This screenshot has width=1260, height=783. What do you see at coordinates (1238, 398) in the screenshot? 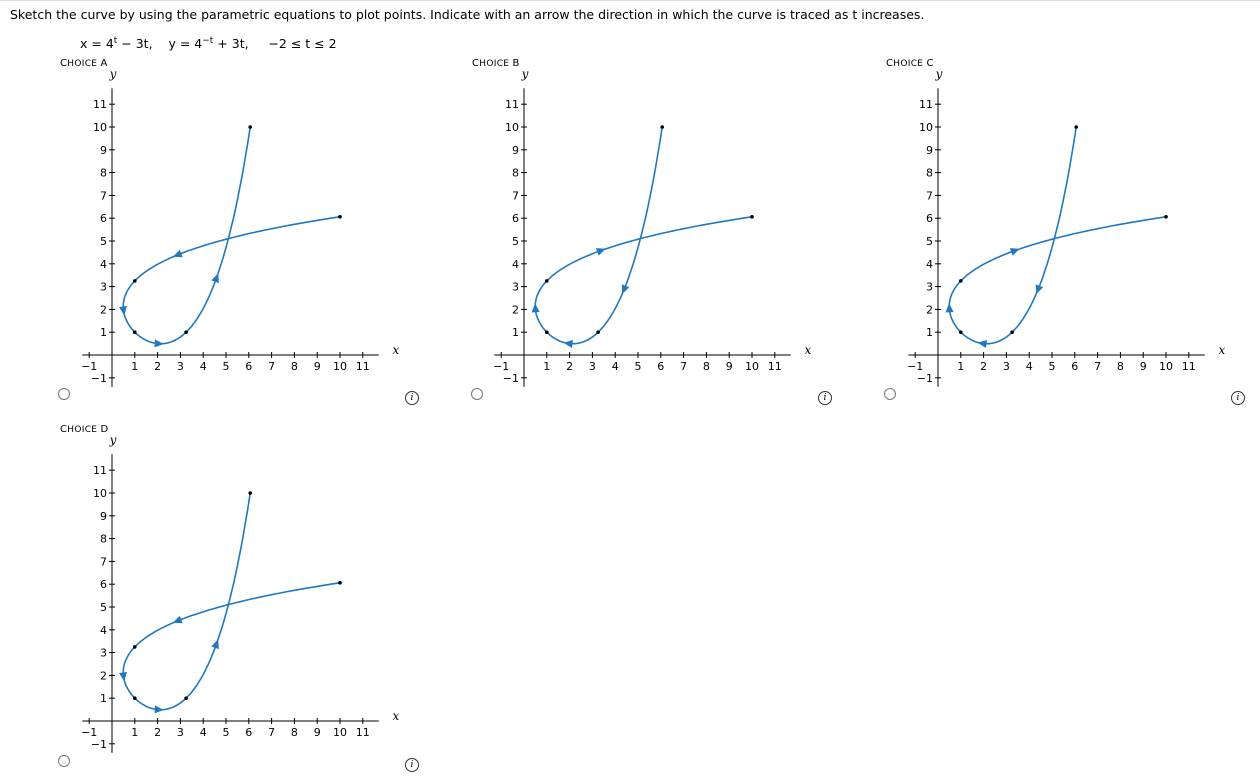
I see `choice-c-info-icon: i` at bounding box center [1238, 398].